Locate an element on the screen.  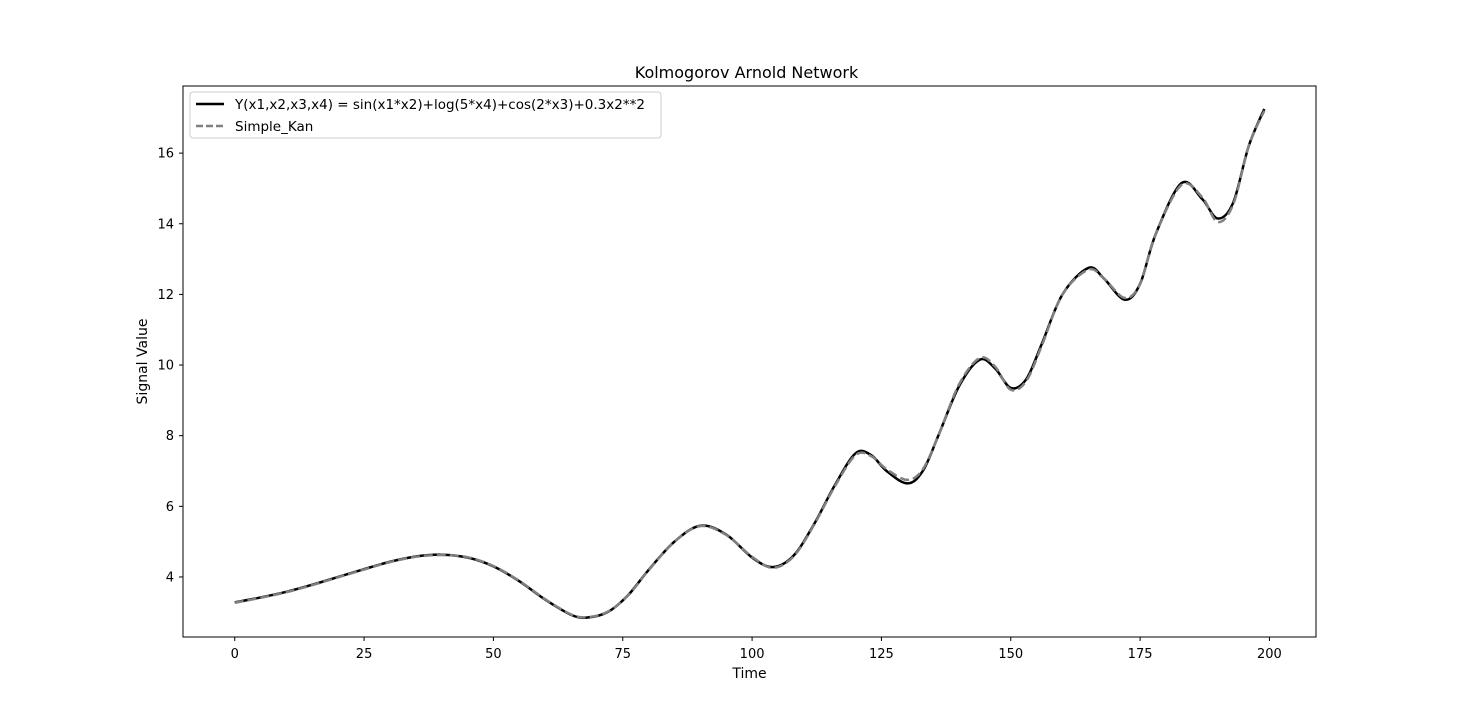
y-tick-label: 16 is located at coordinates (165, 154).